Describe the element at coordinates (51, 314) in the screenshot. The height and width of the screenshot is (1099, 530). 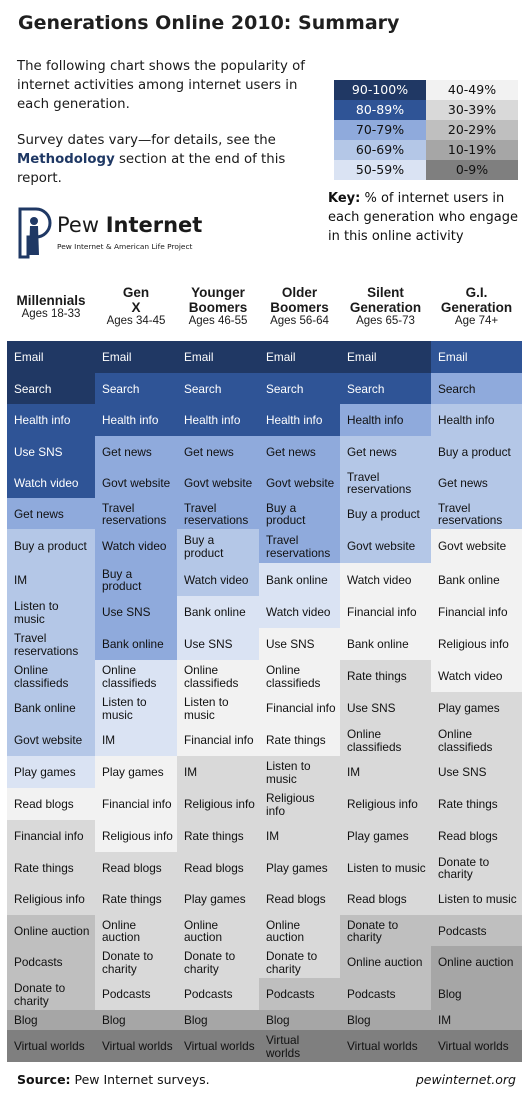
I see `generation-ages: Ages 18-33` at that location.